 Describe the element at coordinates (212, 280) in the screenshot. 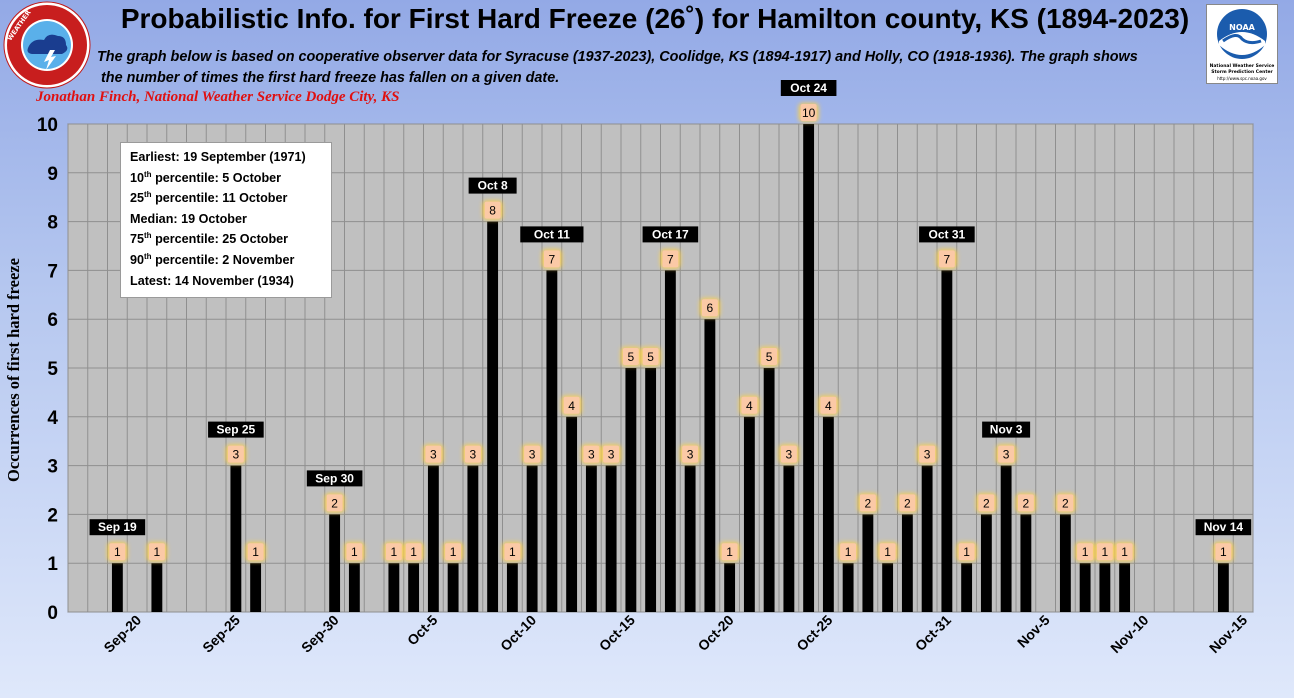

I see `stat-latest: Latest: 14 November (1934)` at that location.